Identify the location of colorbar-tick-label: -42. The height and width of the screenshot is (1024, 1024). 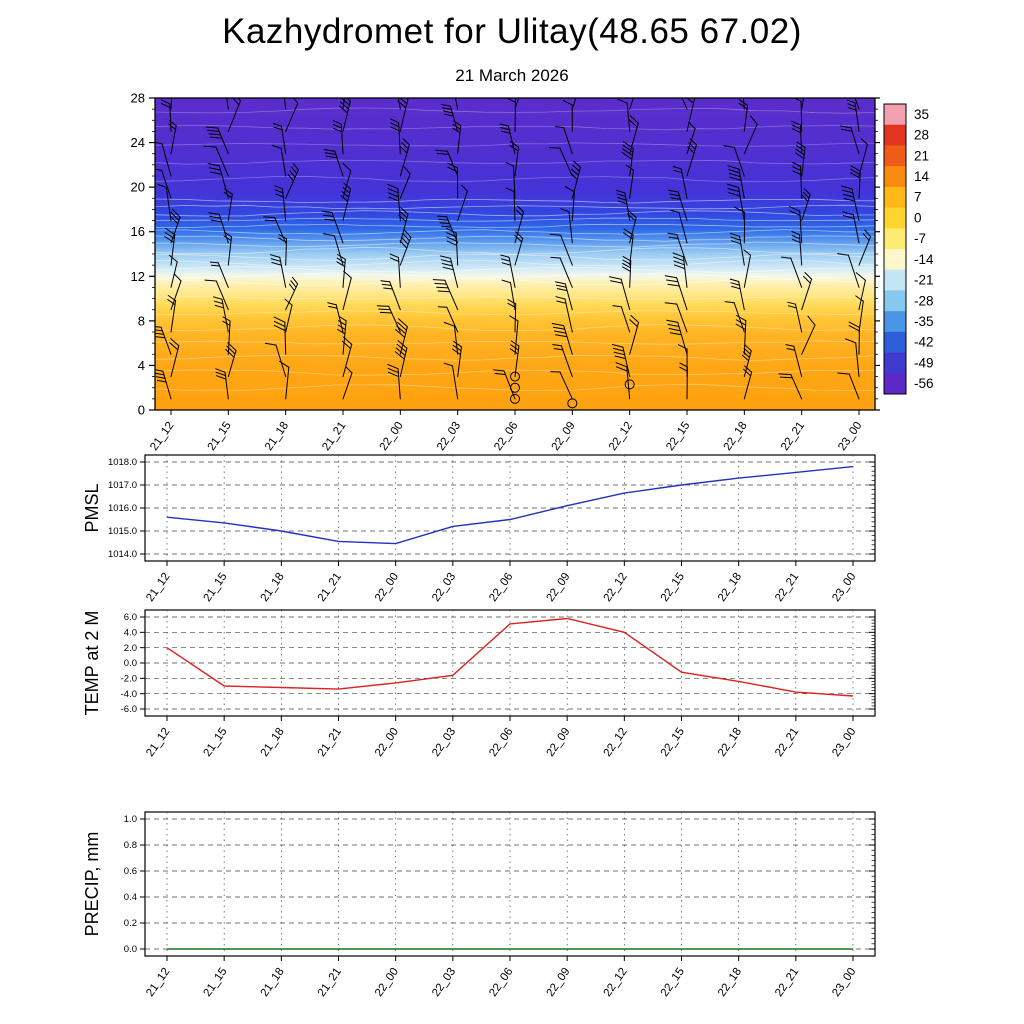
(924, 342).